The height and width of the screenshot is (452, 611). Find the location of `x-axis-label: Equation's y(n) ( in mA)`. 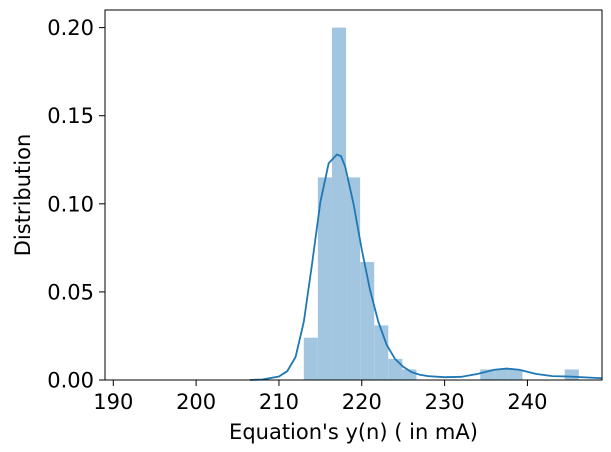

x-axis-label: Equation's y(n) ( in mA) is located at coordinates (353, 432).